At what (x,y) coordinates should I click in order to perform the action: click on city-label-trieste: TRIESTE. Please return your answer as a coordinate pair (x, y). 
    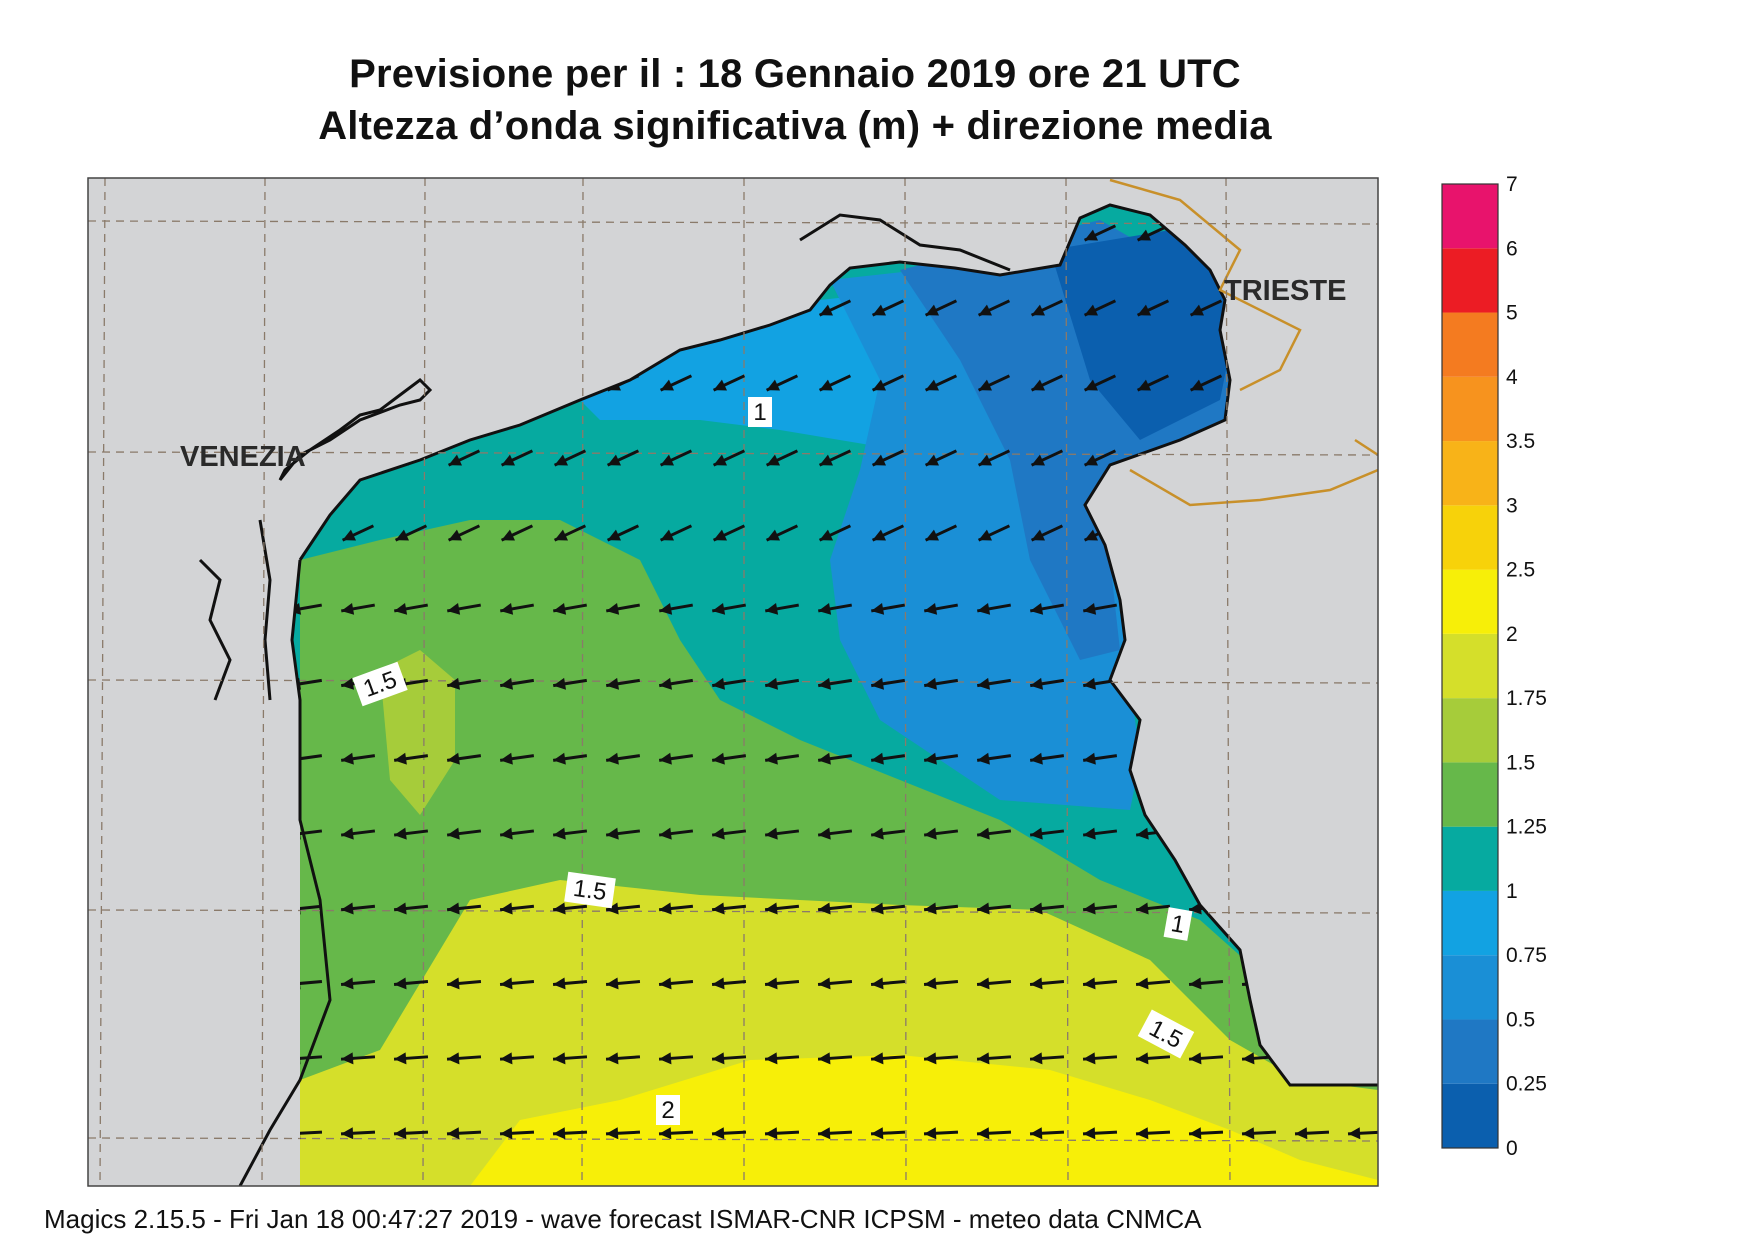
    Looking at the image, I should click on (1285, 291).